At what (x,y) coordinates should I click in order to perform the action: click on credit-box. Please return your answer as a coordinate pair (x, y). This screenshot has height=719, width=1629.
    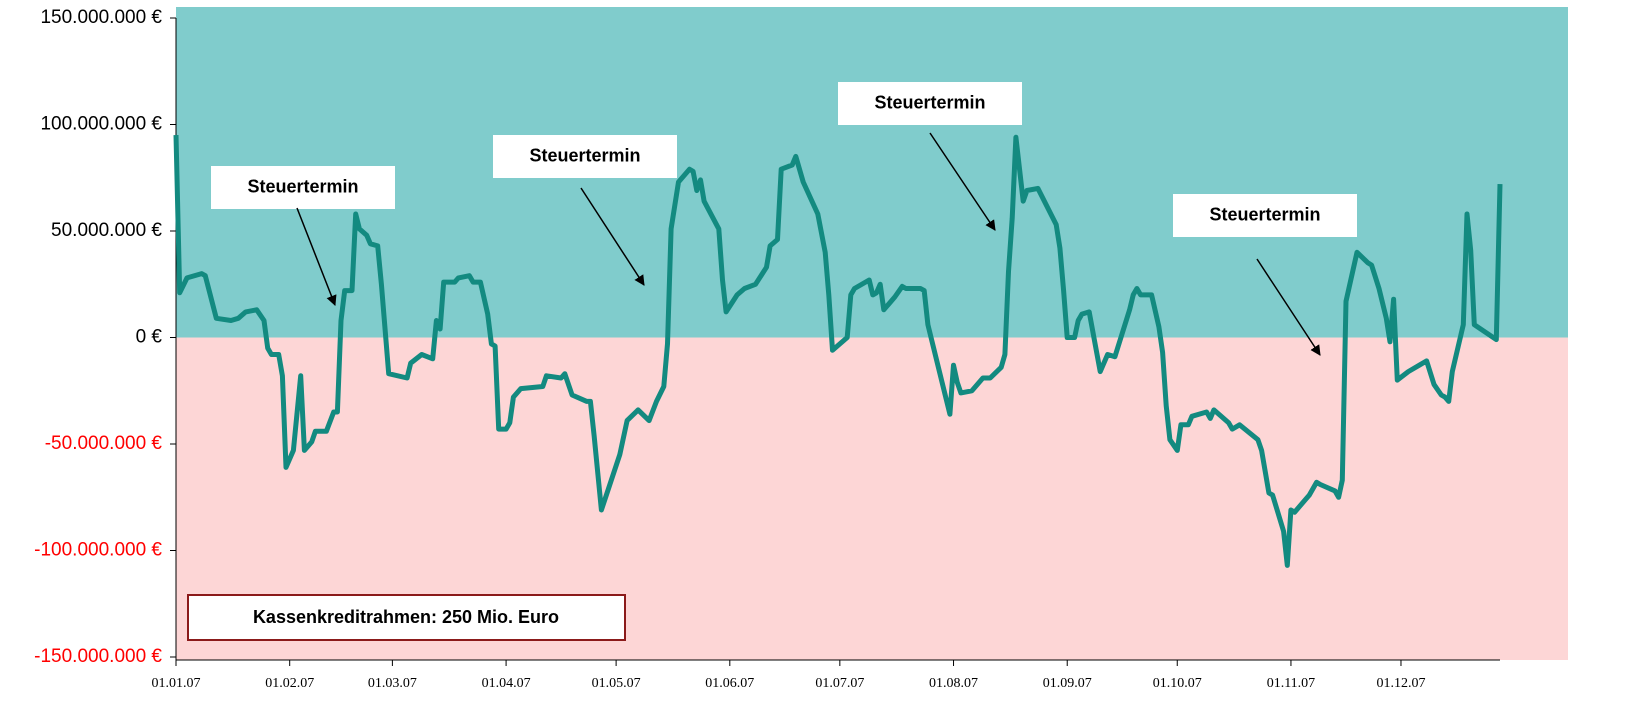
    Looking at the image, I should click on (406, 617).